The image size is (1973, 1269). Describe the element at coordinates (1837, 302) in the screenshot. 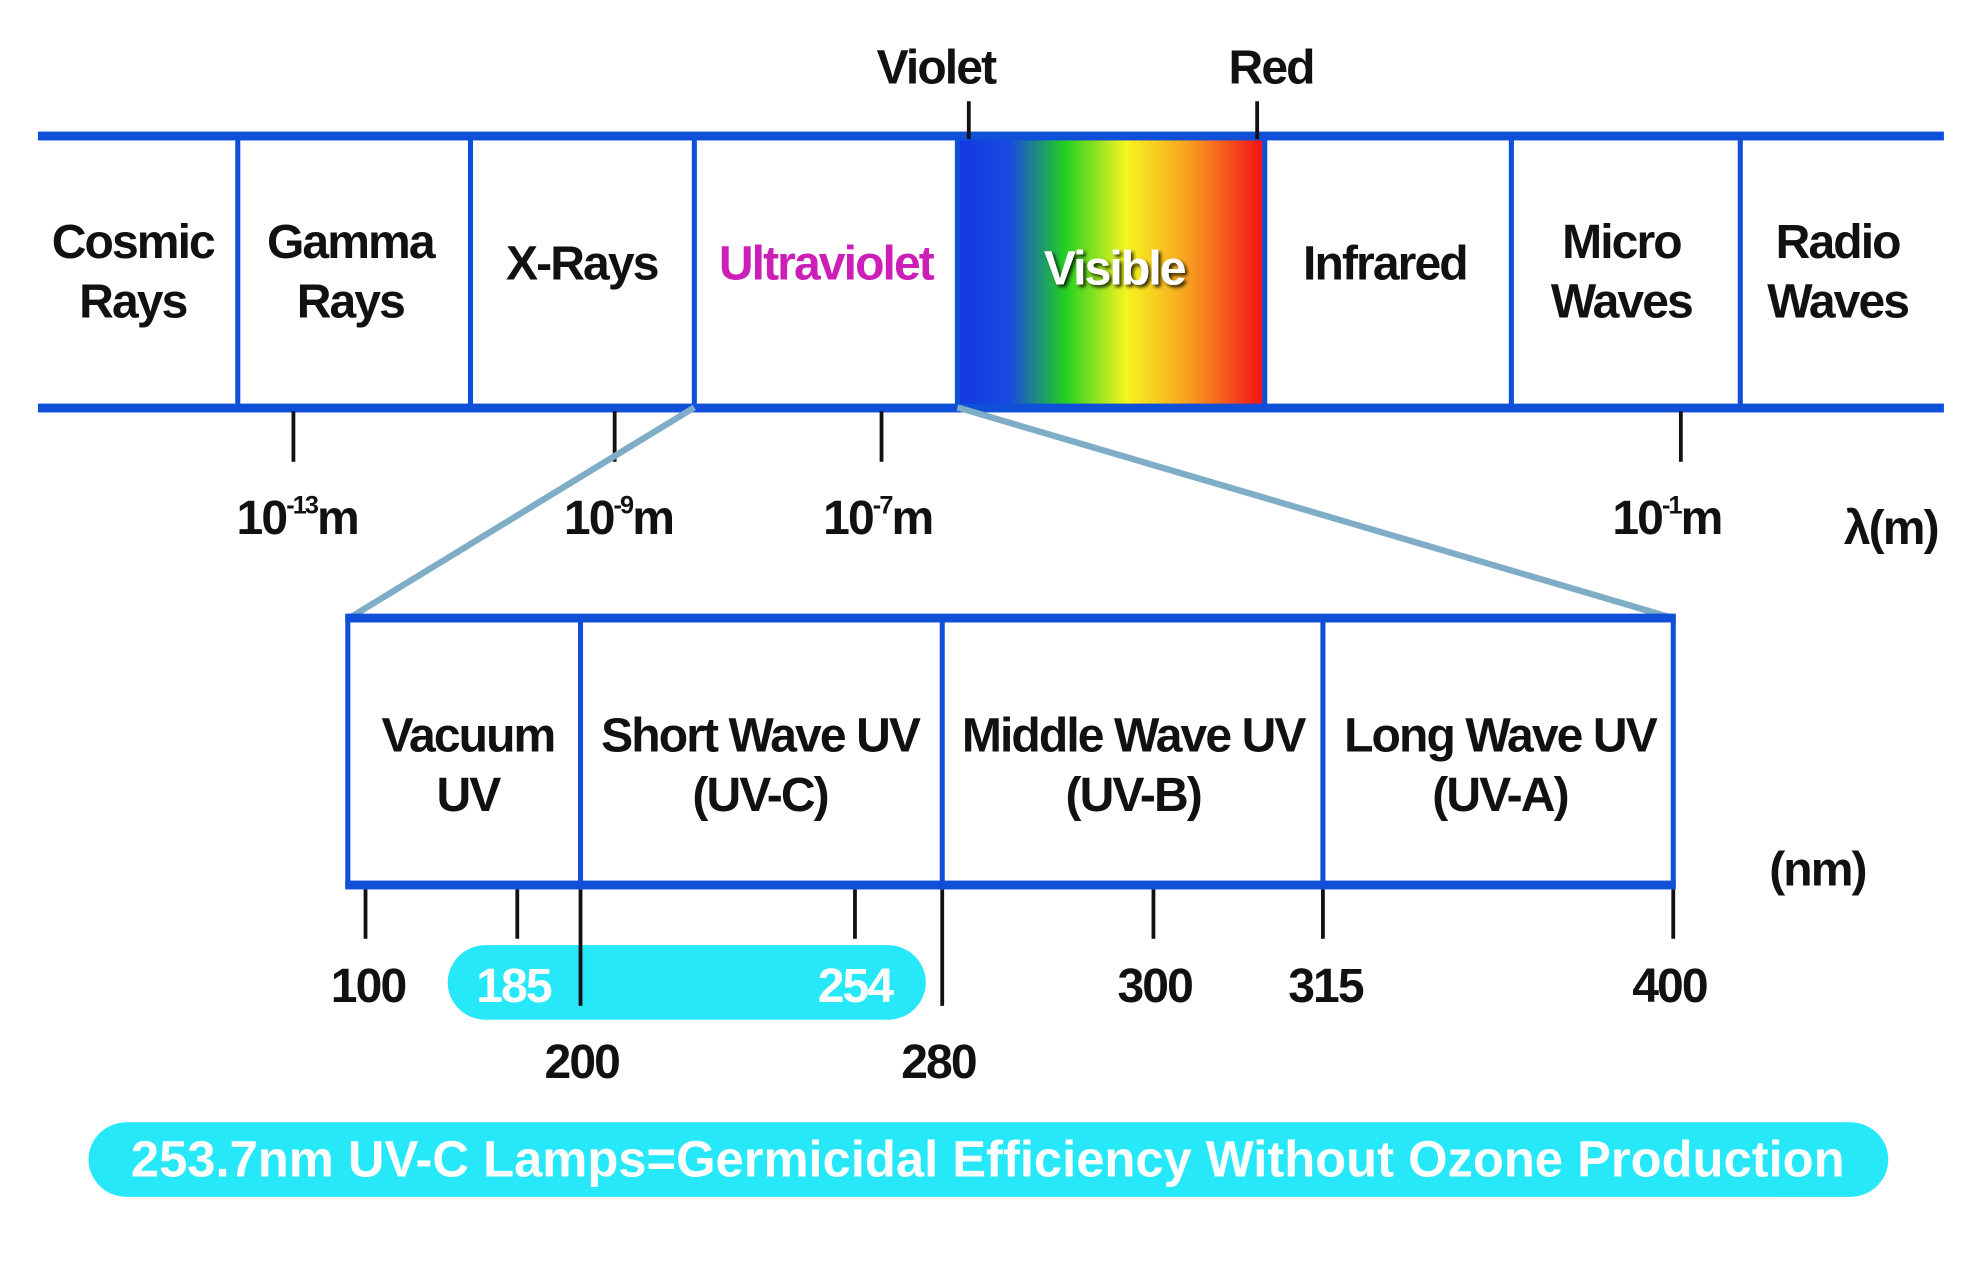

I see `band-radio-waves-2: Waves` at that location.